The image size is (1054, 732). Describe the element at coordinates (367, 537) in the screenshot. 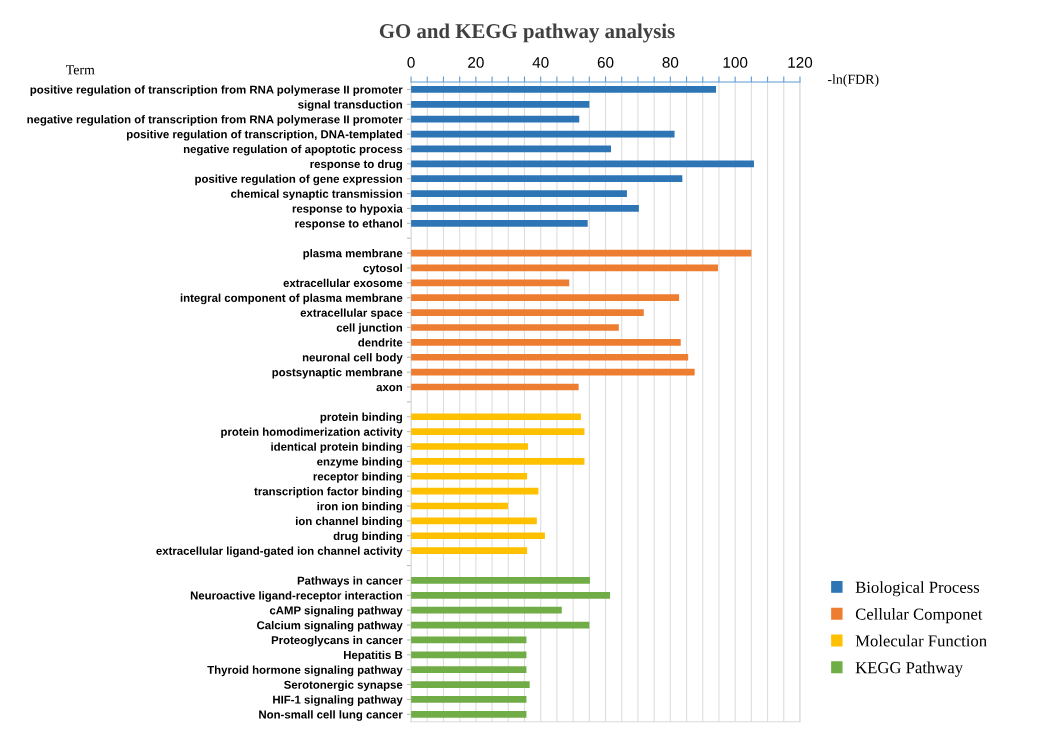

I see `y-tick-label: drug binding` at that location.